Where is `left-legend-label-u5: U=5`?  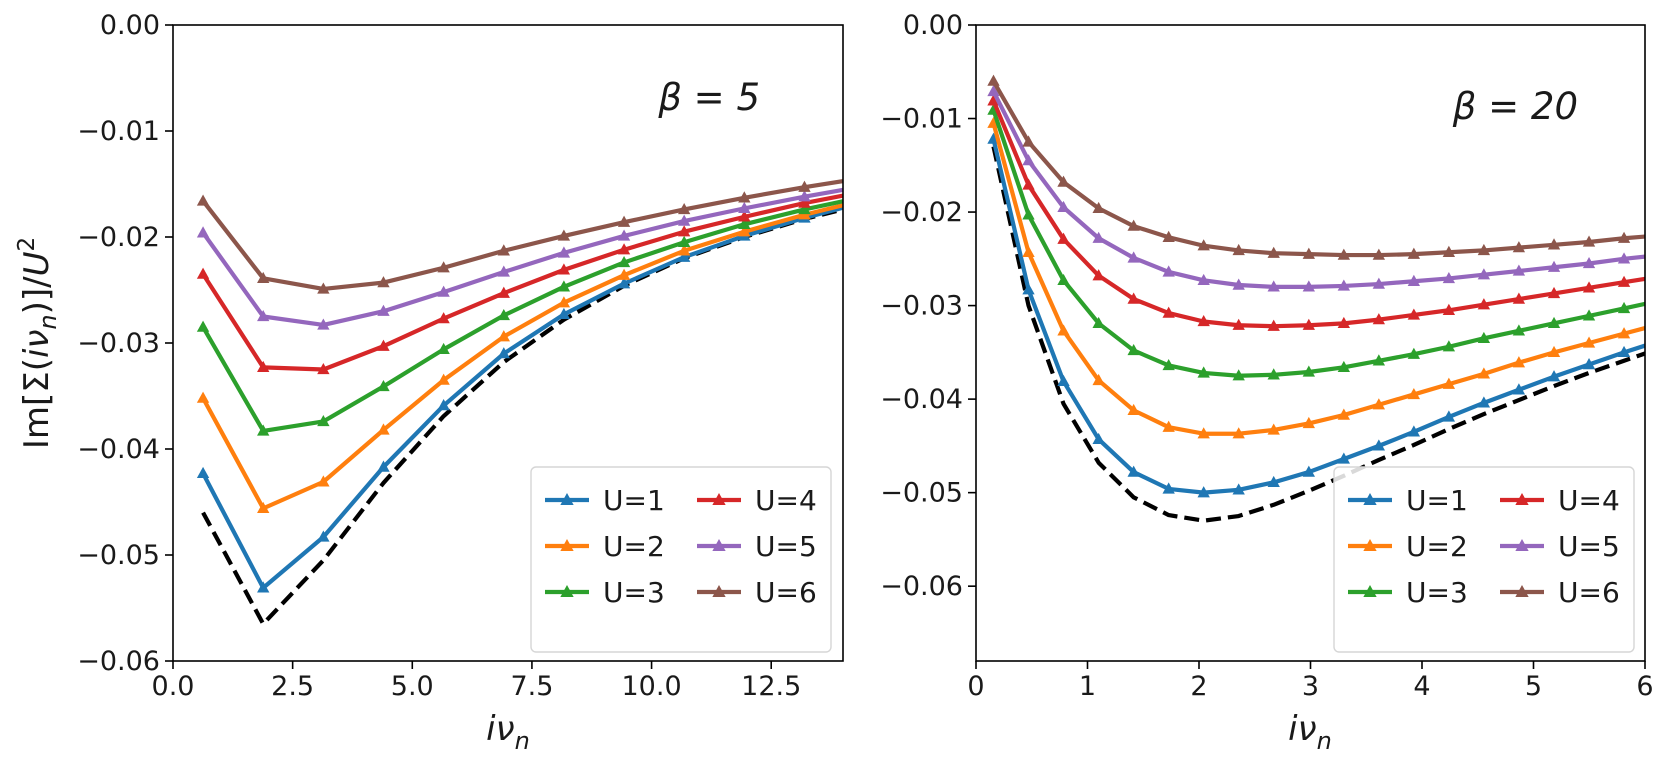 left-legend-label-u5: U=5 is located at coordinates (786, 546).